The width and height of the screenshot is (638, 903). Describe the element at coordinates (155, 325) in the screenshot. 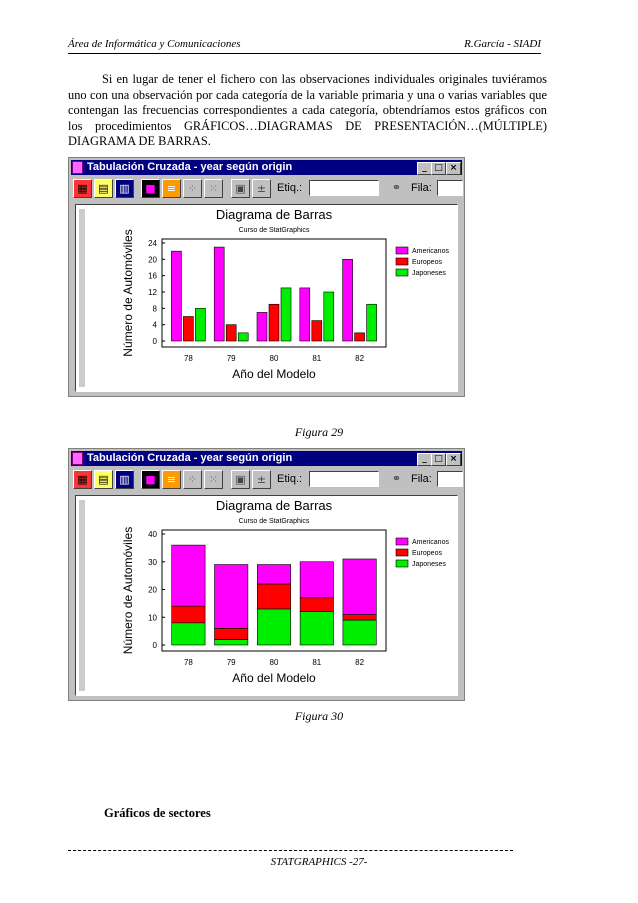

I see `y-tick-label: 4` at that location.